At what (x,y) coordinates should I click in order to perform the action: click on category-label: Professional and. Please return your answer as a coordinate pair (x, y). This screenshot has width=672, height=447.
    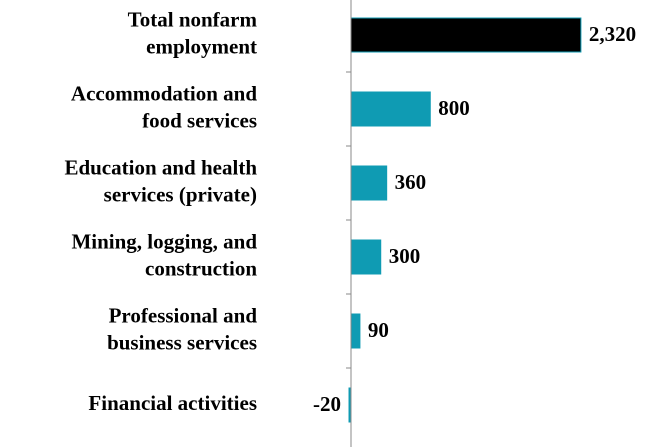
    Looking at the image, I should click on (183, 315).